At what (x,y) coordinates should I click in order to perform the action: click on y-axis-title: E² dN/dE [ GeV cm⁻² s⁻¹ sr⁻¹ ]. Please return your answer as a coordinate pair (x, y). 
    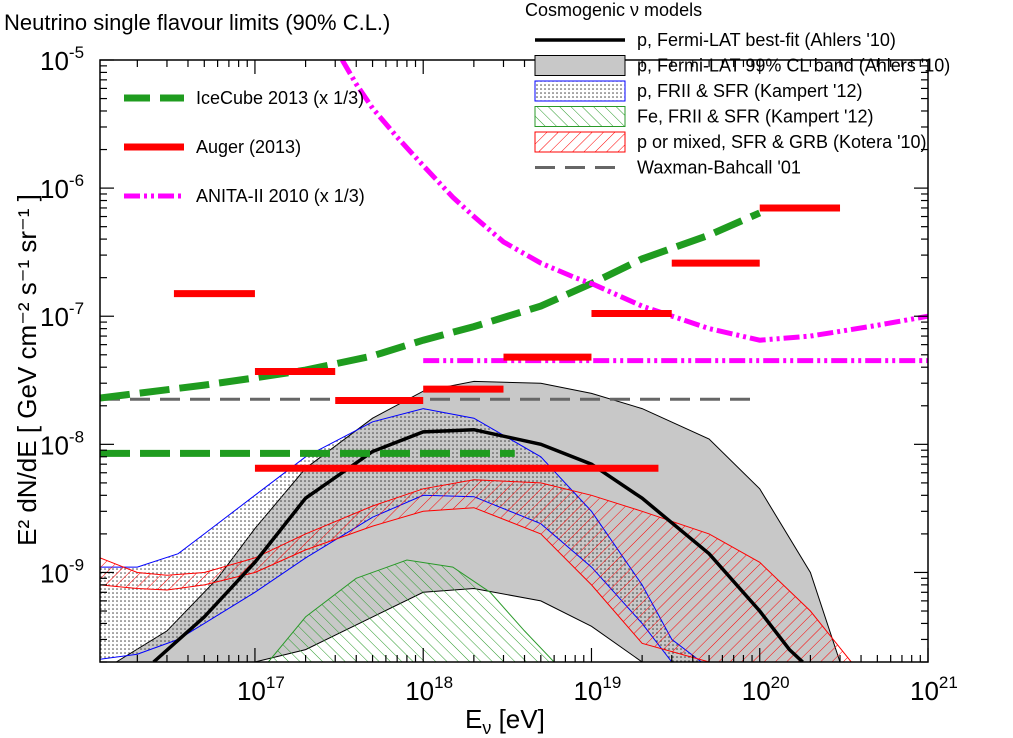
    Looking at the image, I should click on (27, 370).